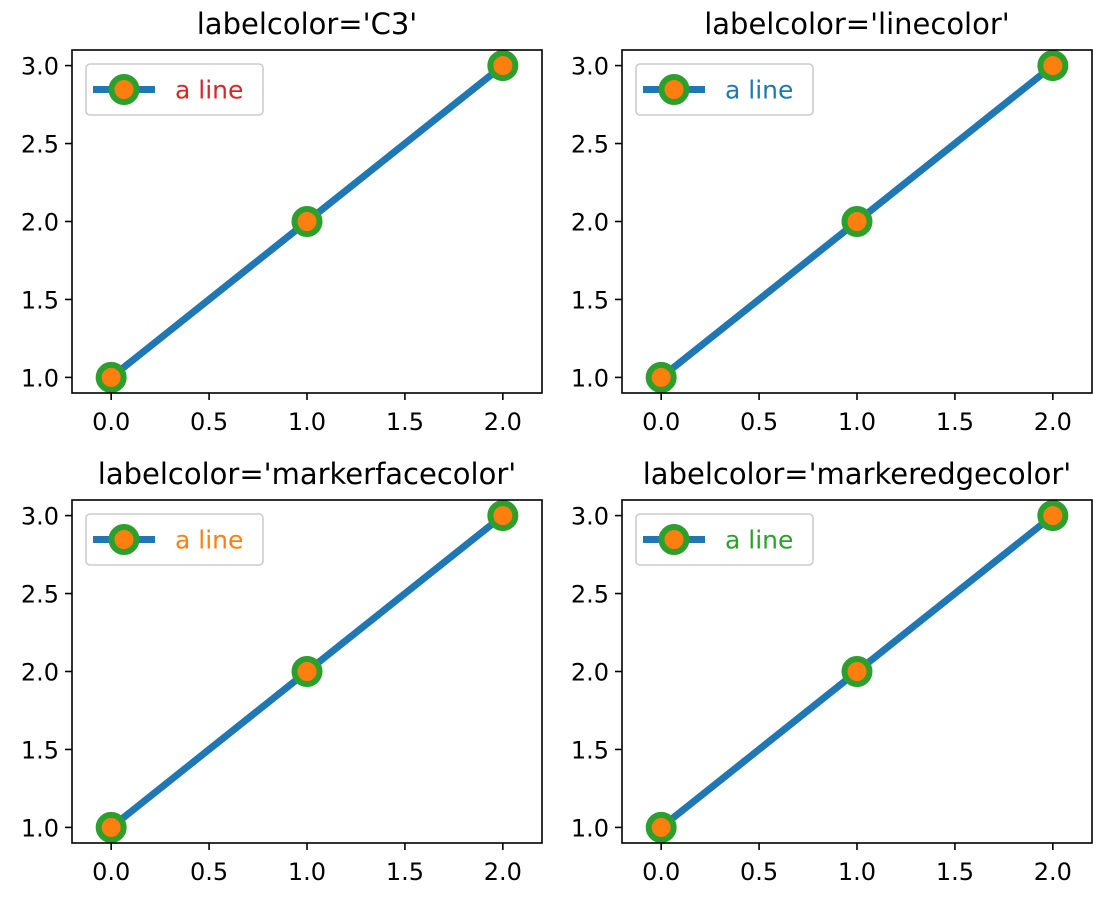 The image size is (1100, 900). I want to click on subplot-title: labelcolor='markerfacecolor', so click(307, 474).